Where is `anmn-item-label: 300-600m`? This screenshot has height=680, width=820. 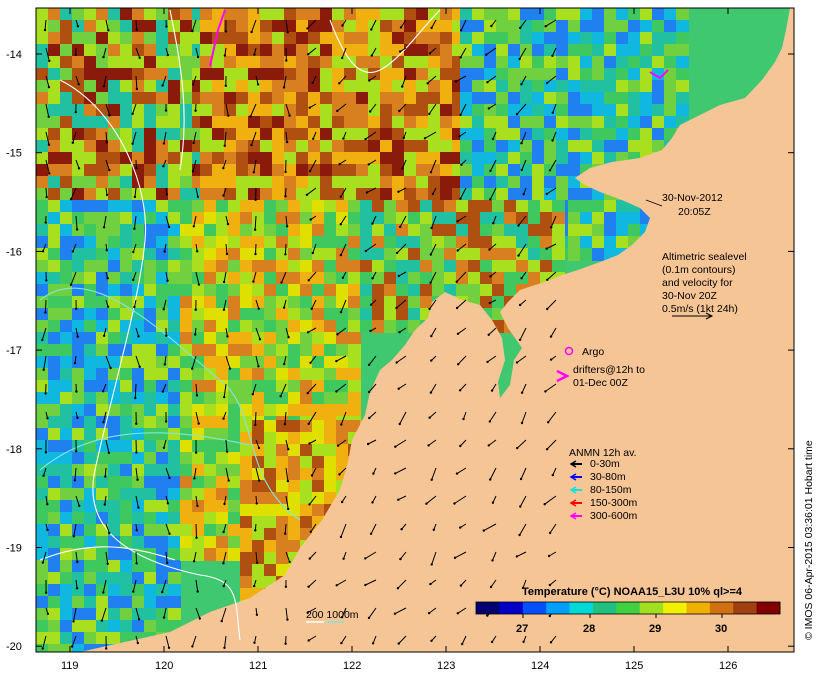 anmn-item-label: 300-600m is located at coordinates (614, 516).